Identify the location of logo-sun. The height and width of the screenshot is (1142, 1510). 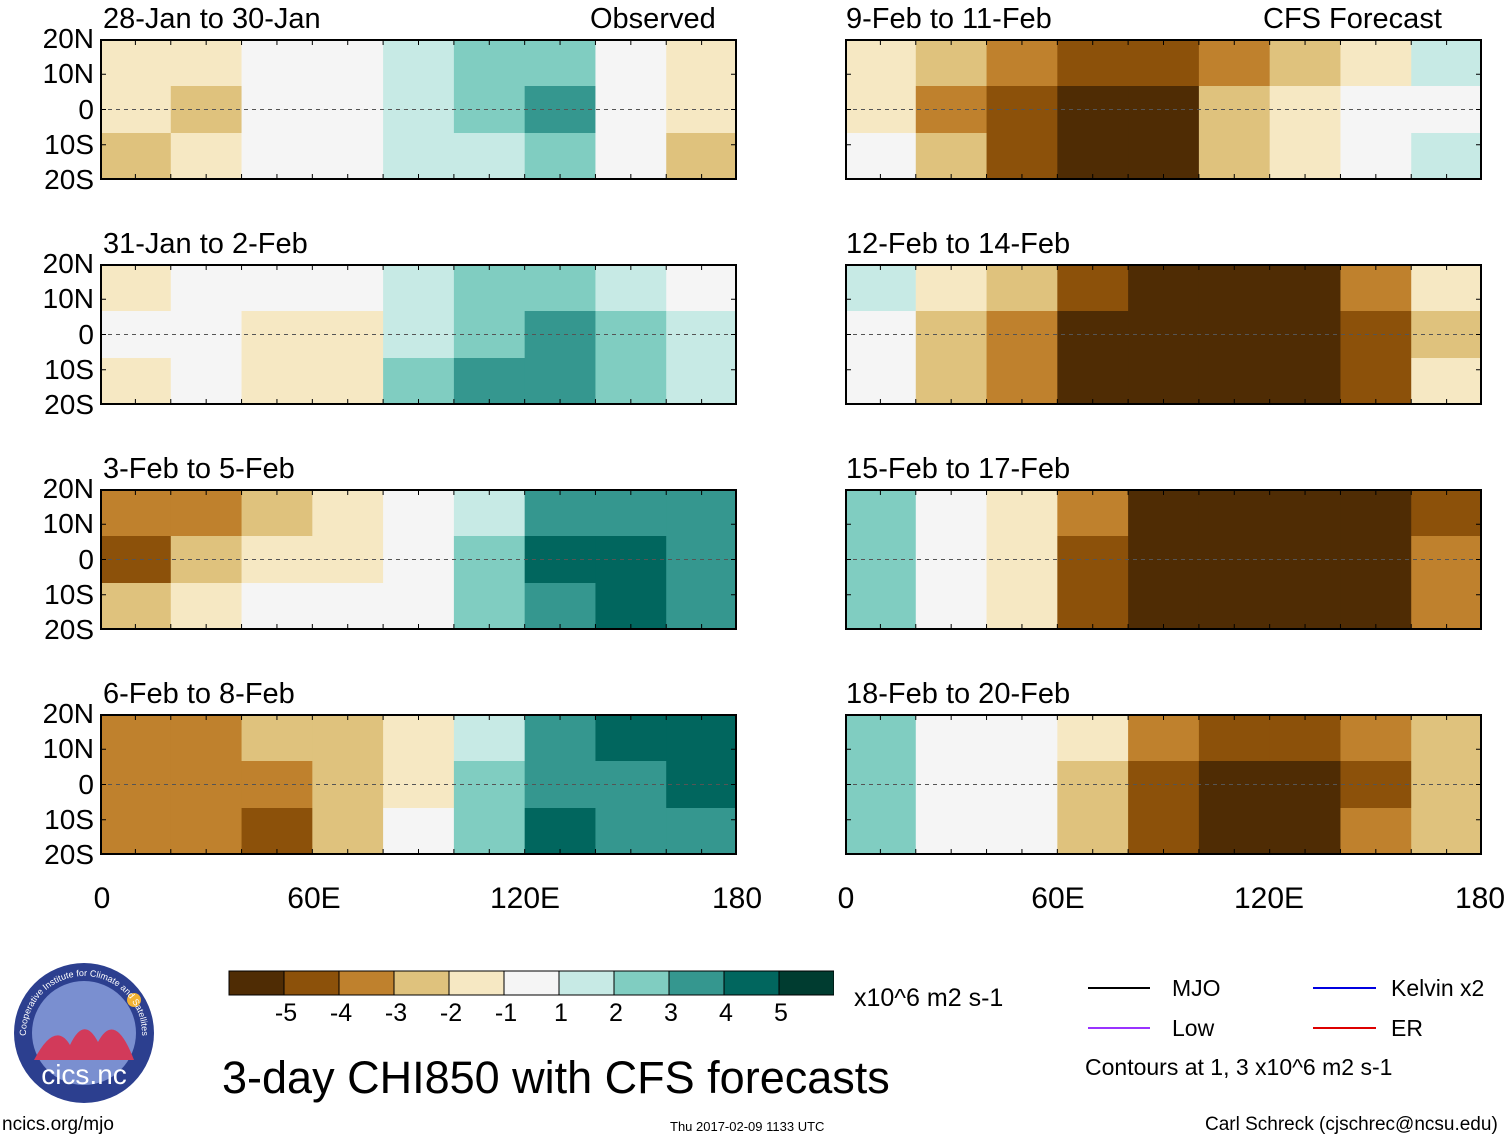
(134, 1000).